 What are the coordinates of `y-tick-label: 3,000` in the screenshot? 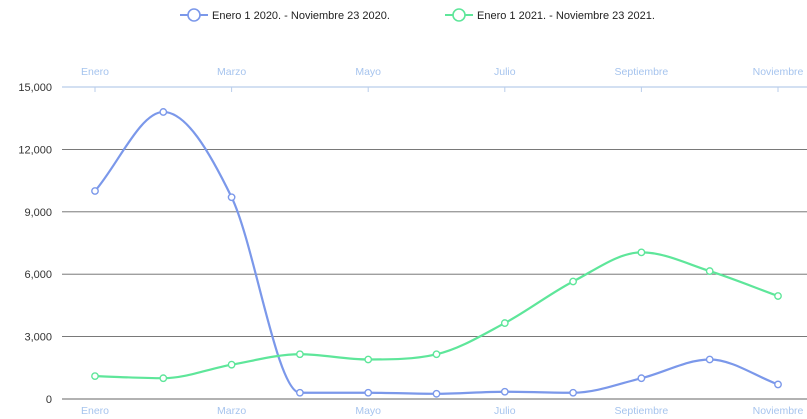 It's located at (38, 338).